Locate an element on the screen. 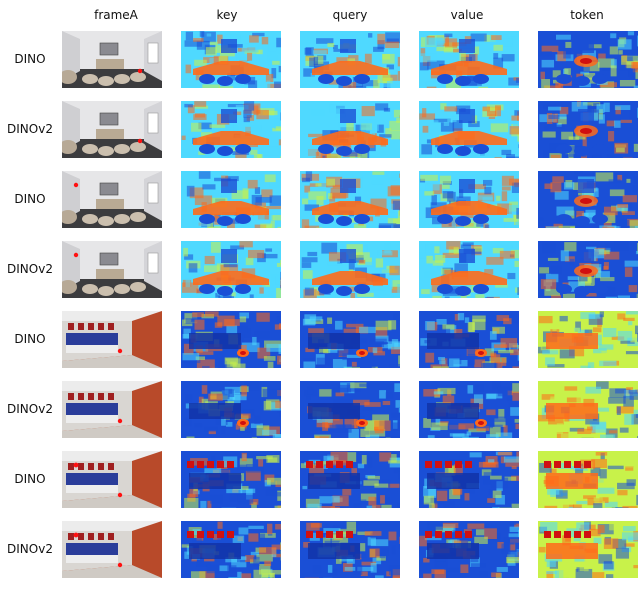 Image resolution: width=642 pixels, height=590 pixels. col-header-query: query is located at coordinates (350, 15).